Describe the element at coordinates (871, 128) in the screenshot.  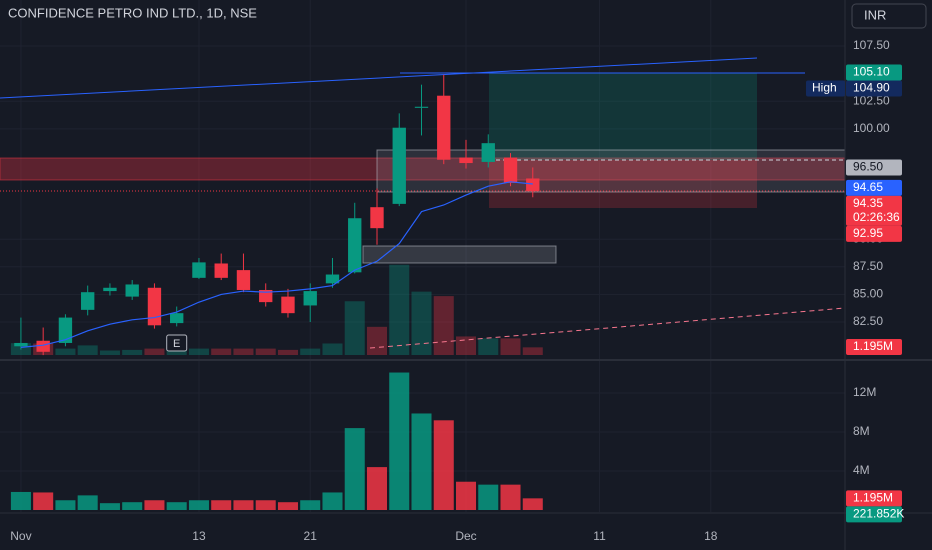
I see `y-tick-label: 100.00` at that location.